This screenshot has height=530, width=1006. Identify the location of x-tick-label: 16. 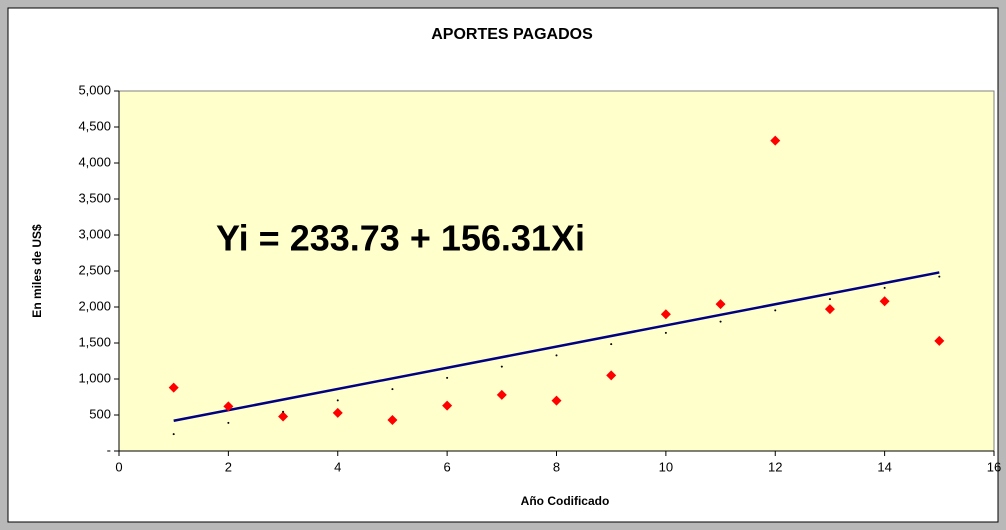
(994, 466).